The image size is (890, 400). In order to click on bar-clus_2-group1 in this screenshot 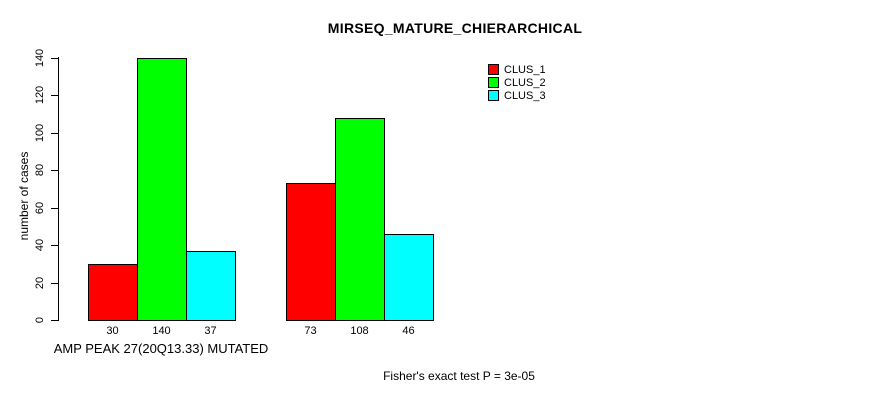, I will do `click(162, 189)`.